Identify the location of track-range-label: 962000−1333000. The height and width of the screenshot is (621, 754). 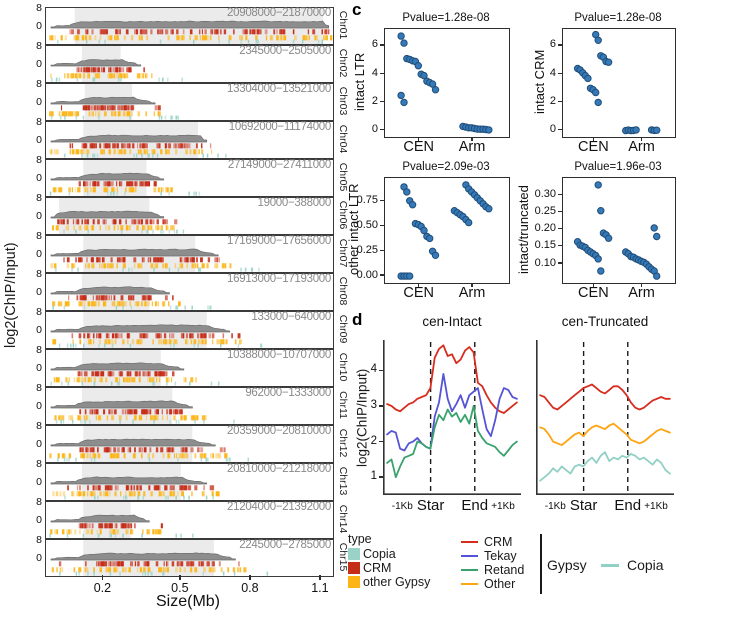
(288, 393).